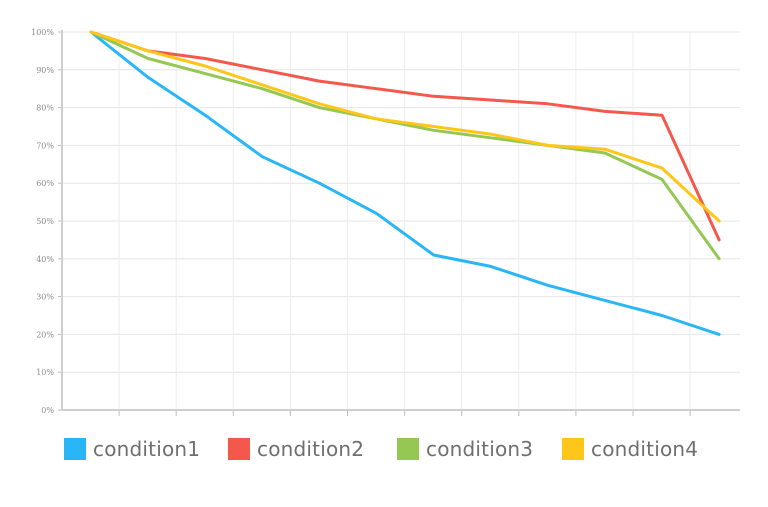  What do you see at coordinates (45, 297) in the screenshot?
I see `y-tick-label: 30%` at bounding box center [45, 297].